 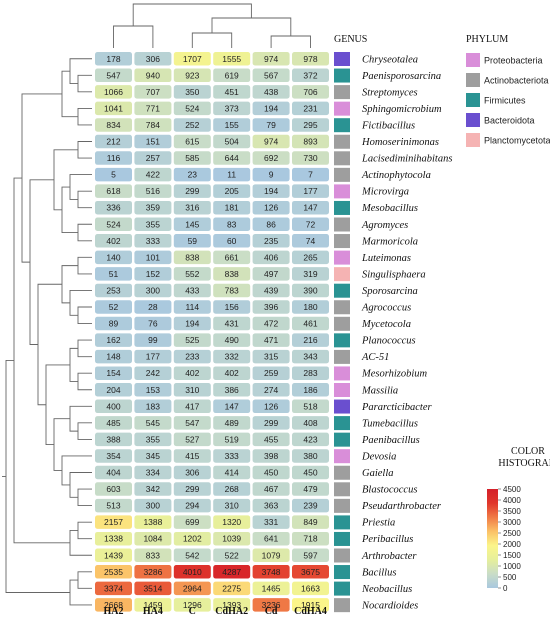 I want to click on genus-label: Devosia, so click(x=378, y=456).